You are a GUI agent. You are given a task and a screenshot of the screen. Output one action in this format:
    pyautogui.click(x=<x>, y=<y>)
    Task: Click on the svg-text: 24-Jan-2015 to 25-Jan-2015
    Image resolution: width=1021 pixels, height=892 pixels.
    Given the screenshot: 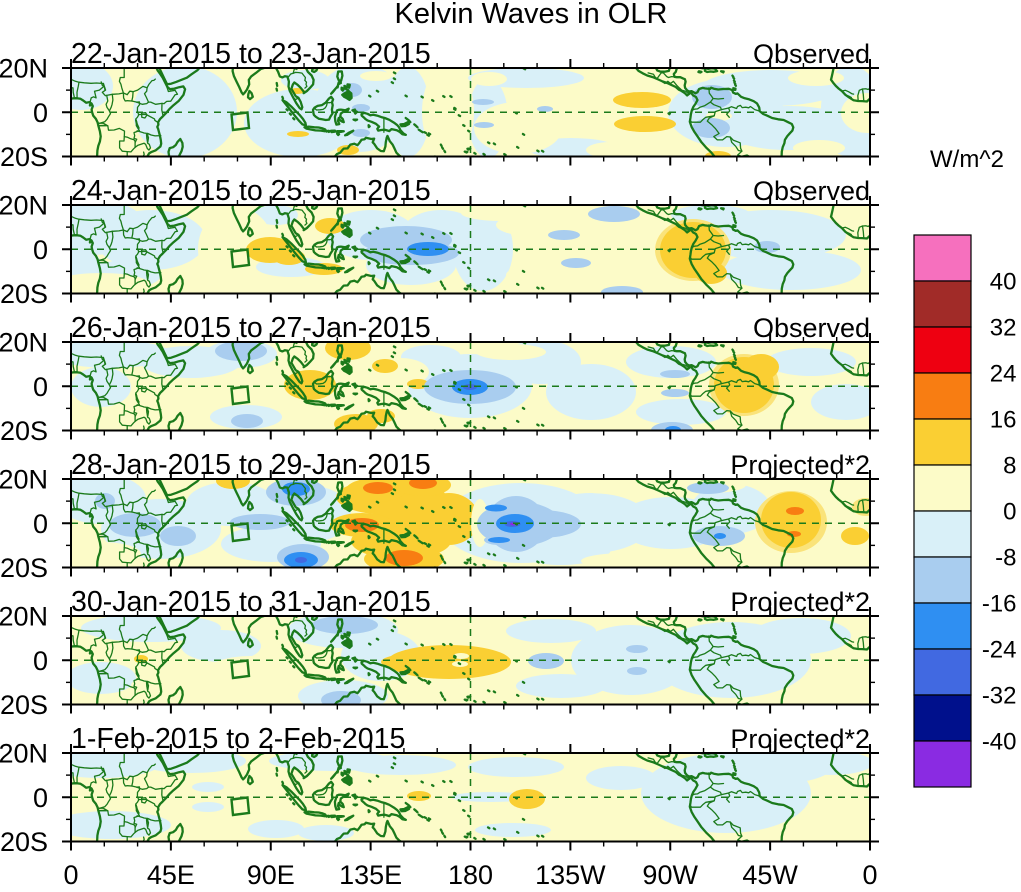 What is the action you would take?
    pyautogui.click(x=251, y=191)
    